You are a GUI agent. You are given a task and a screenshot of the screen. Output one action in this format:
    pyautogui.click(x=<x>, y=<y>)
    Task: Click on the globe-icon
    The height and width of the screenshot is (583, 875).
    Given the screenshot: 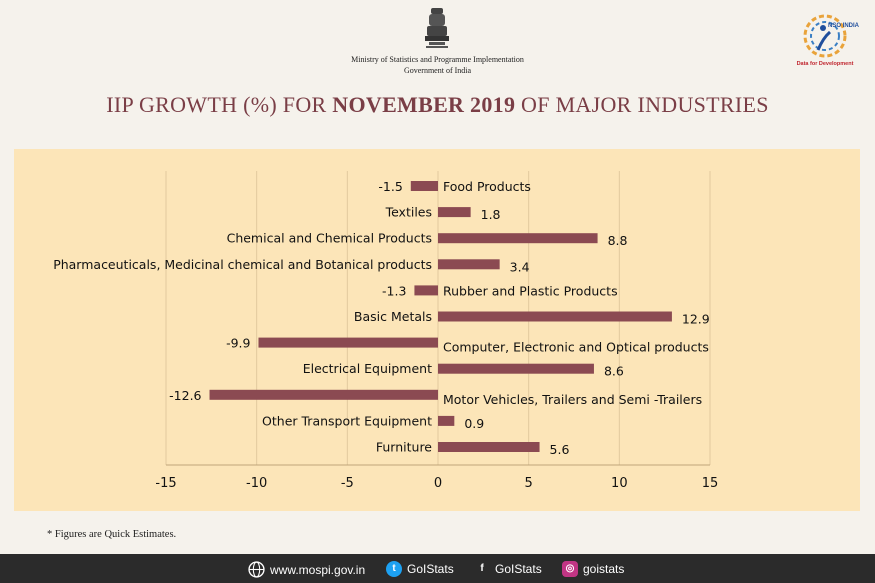 What is the action you would take?
    pyautogui.click(x=256, y=569)
    